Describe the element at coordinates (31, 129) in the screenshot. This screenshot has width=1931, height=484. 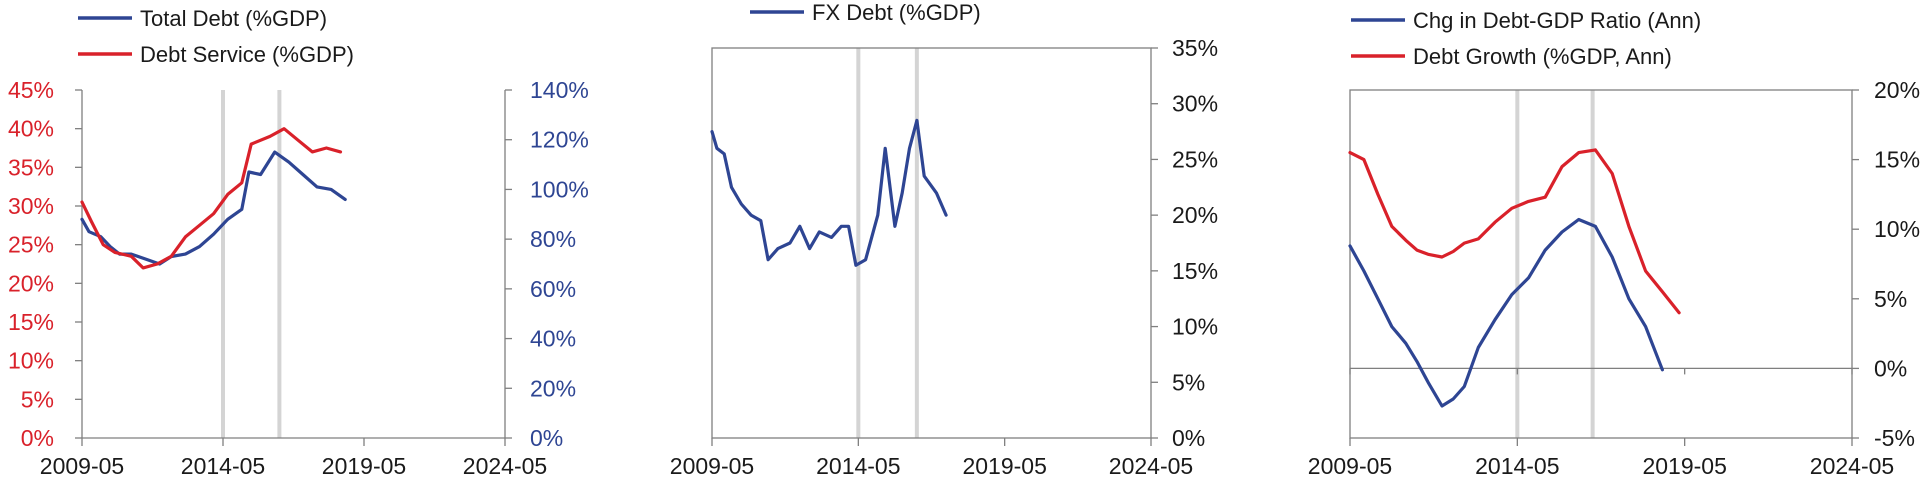
I see `chart1-y-left-tick-label: 40%` at that location.